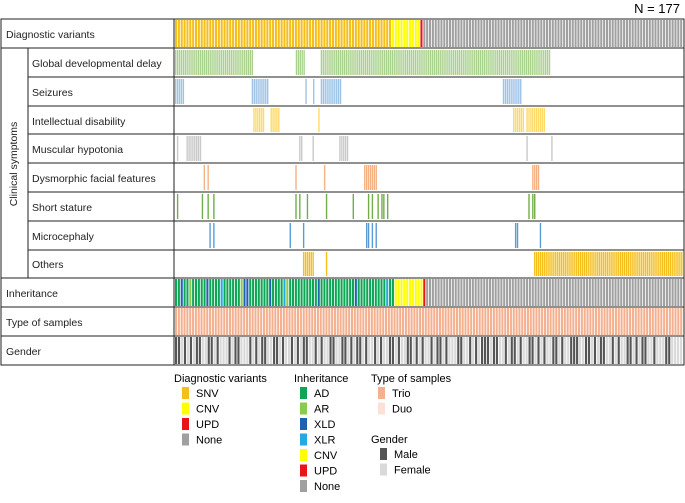 The width and height of the screenshot is (685, 503). Describe the element at coordinates (52, 93) in the screenshot. I see `row-label-symptom-1: Seizures` at that location.